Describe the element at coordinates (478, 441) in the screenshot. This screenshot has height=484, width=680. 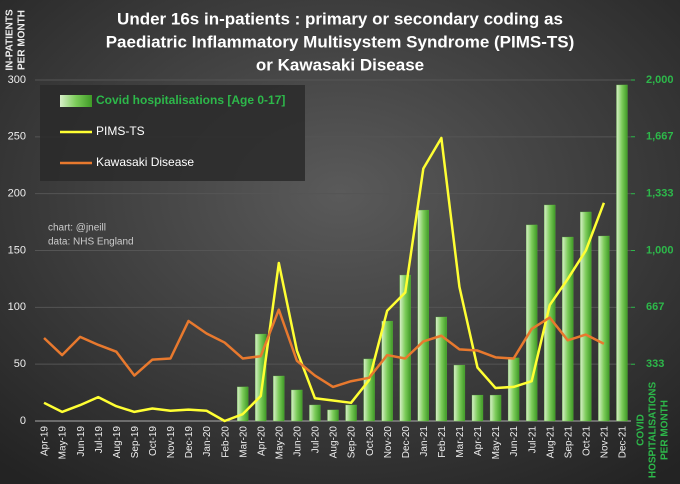
I see `x-tick-label: Apr-21` at that location.